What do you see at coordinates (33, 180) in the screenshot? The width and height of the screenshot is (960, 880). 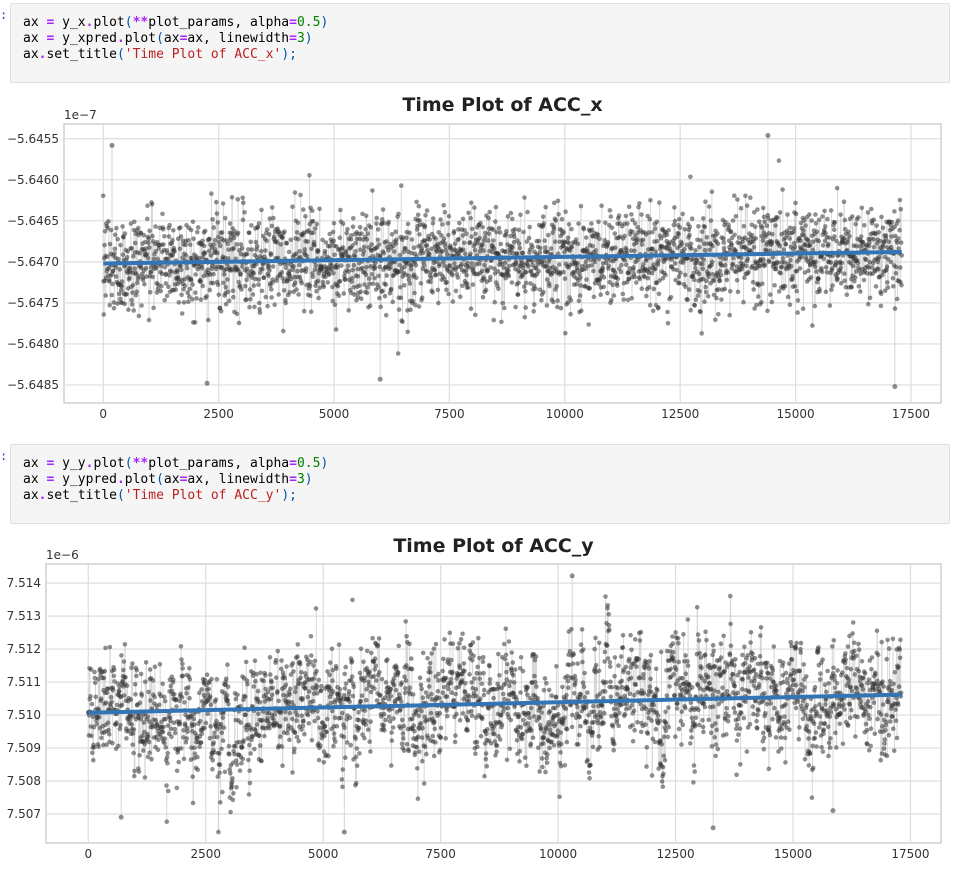 I see `y-tick-label: −5.6460` at bounding box center [33, 180].